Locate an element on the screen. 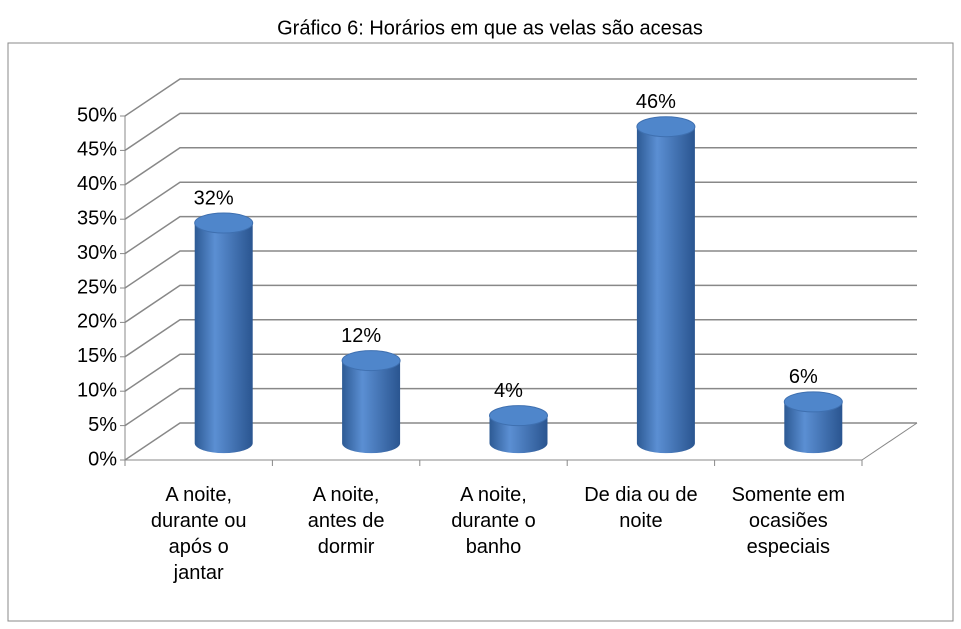 The height and width of the screenshot is (629, 961). y-tick-label: 20% is located at coordinates (97, 322).